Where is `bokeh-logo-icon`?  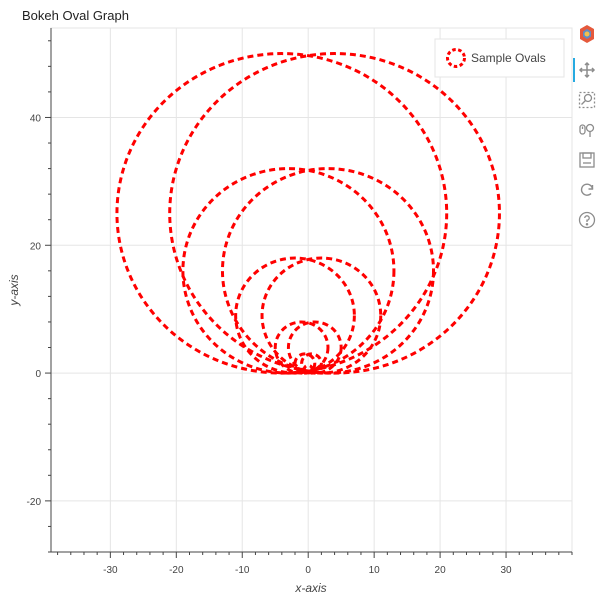 bokeh-logo-icon is located at coordinates (587, 34).